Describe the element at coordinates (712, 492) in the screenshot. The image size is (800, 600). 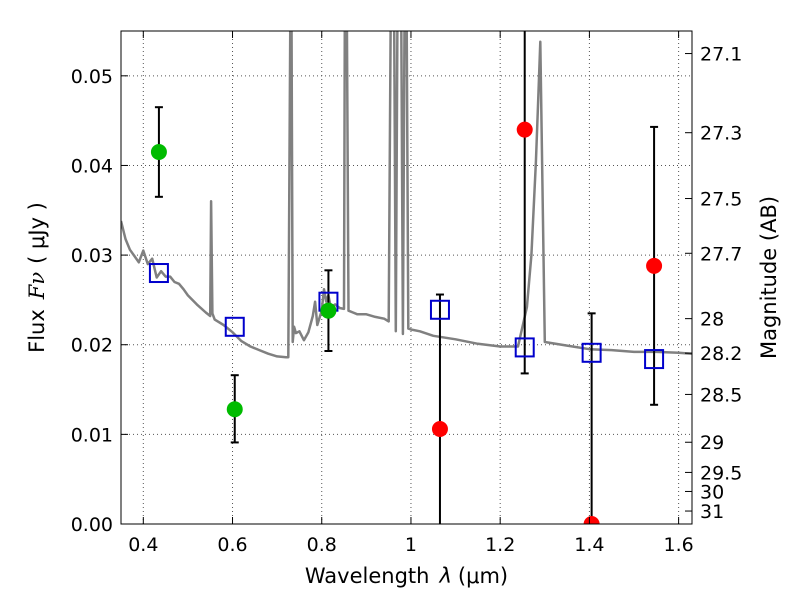
I see `magnitude-tick-label: 30` at that location.